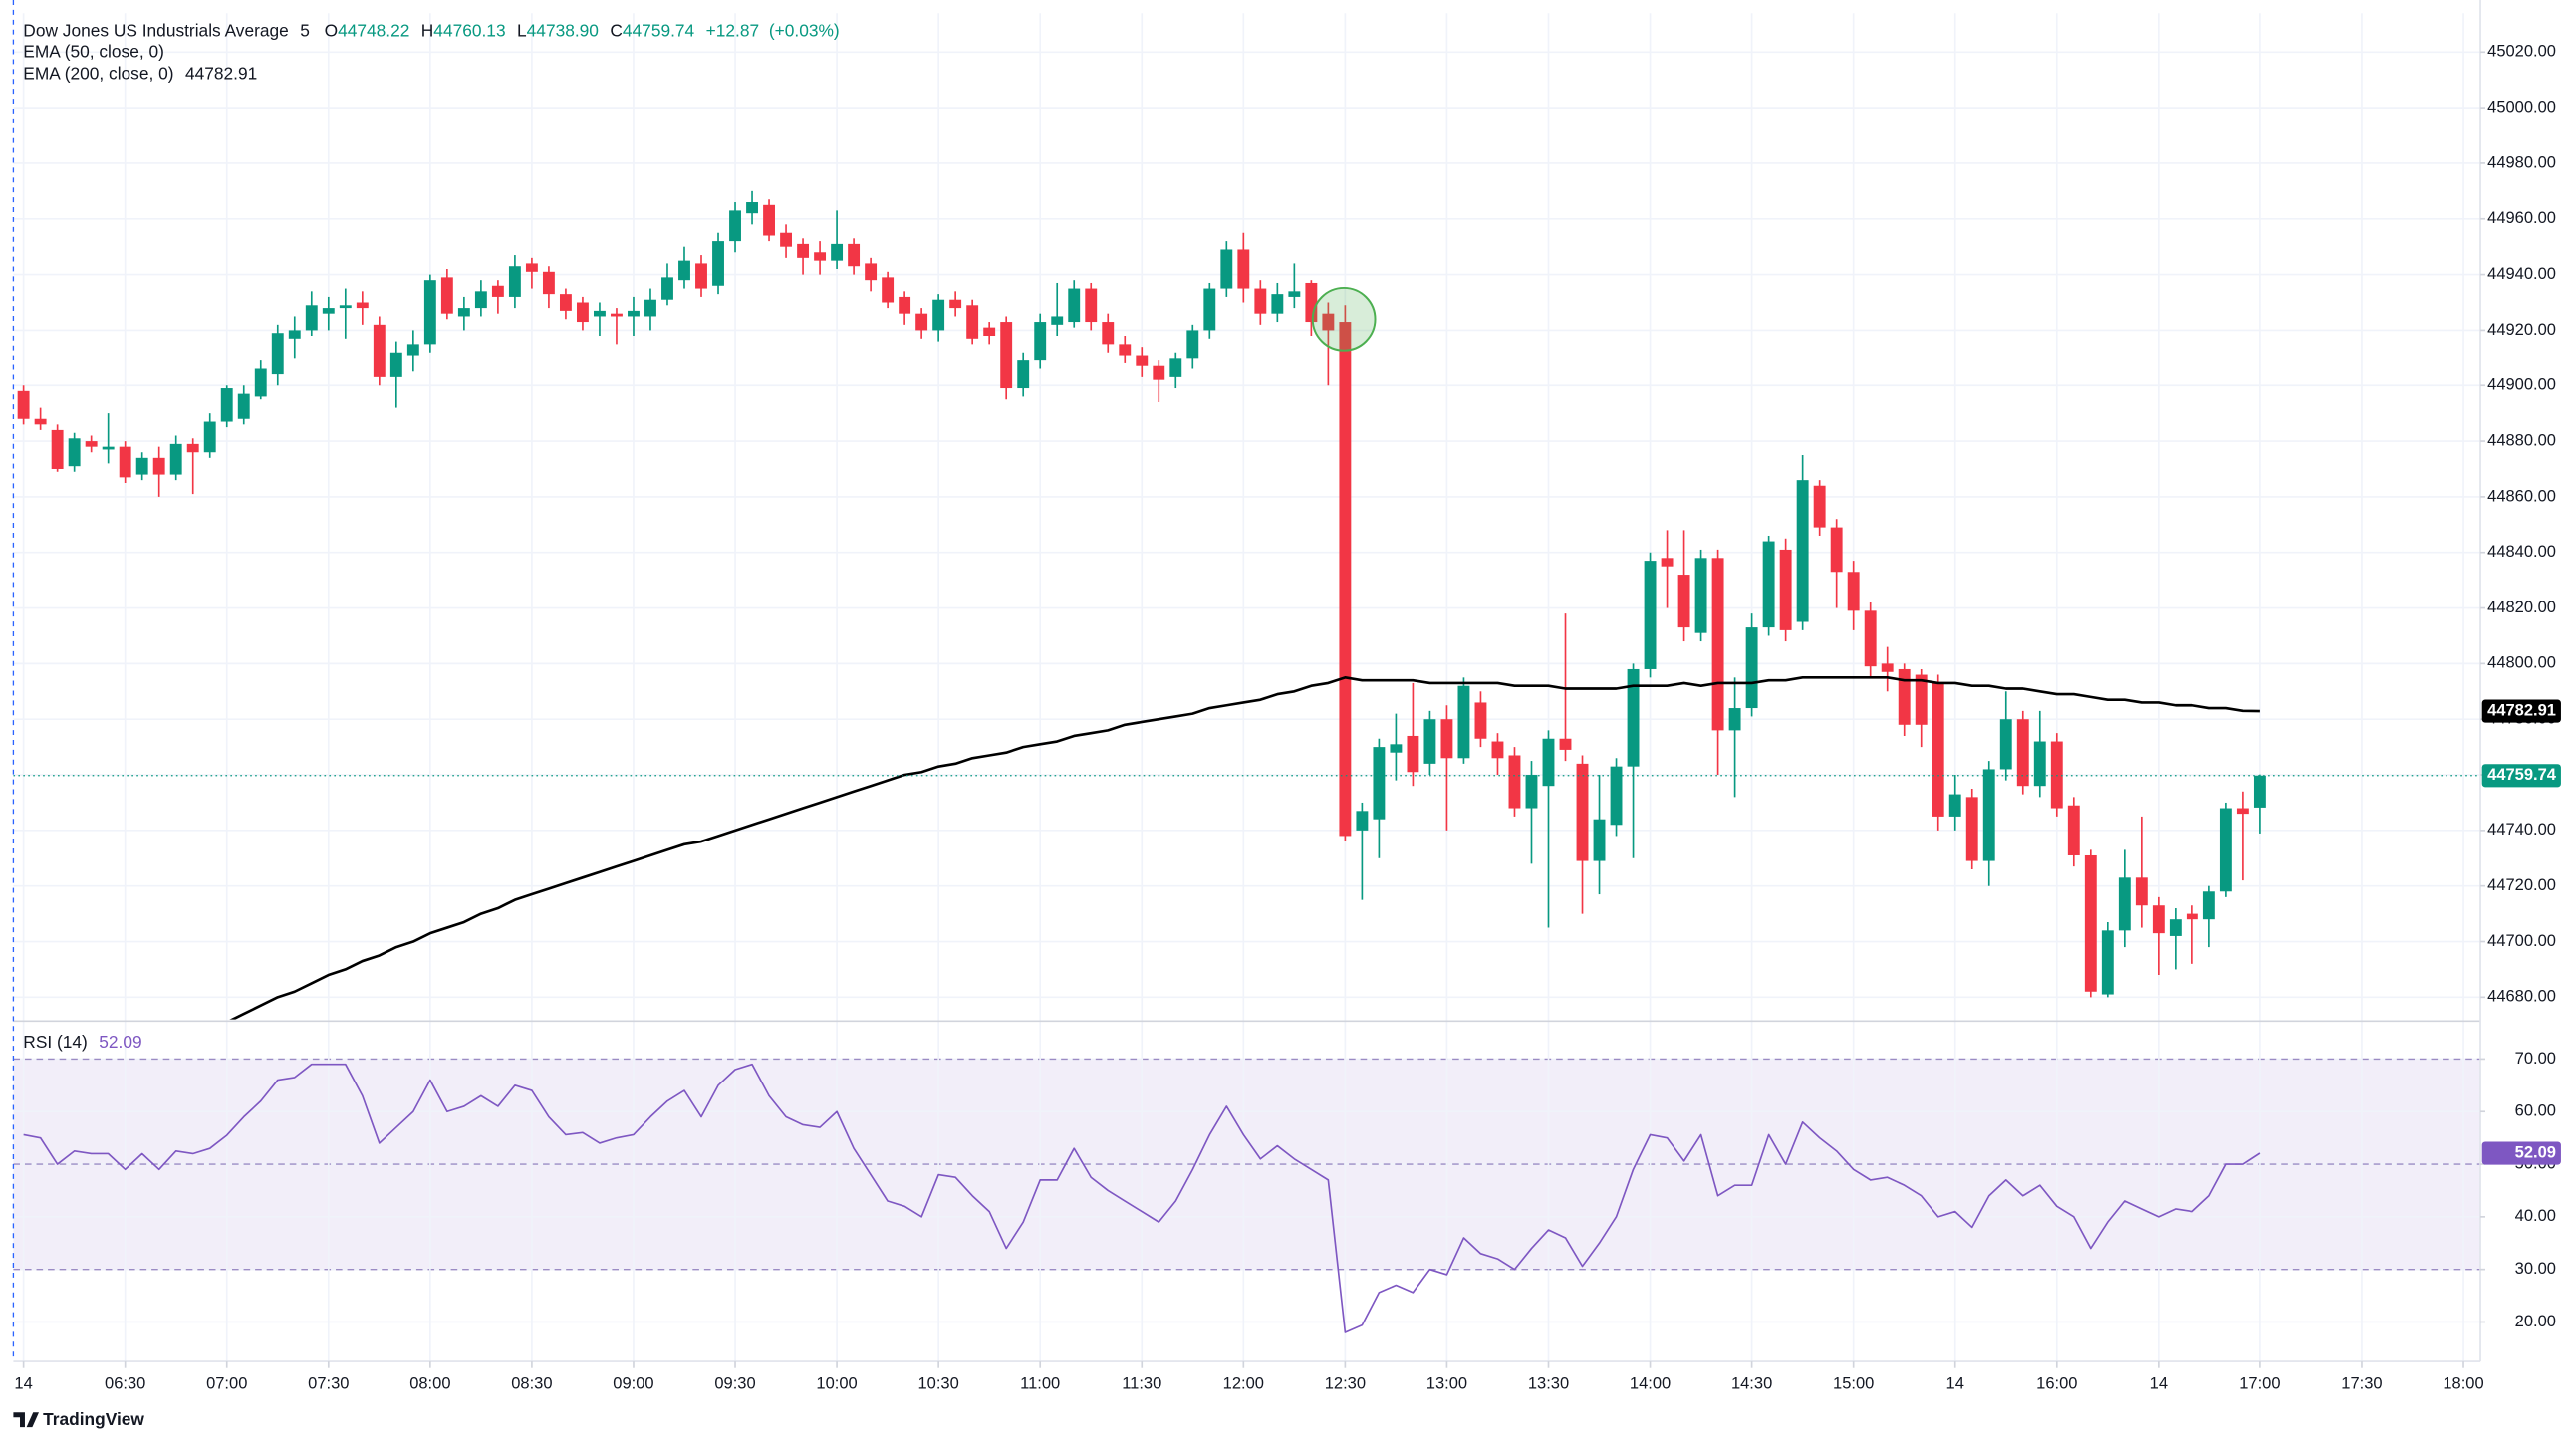  What do you see at coordinates (1040, 1384) in the screenshot?
I see `x-tick-label: 11:00` at bounding box center [1040, 1384].